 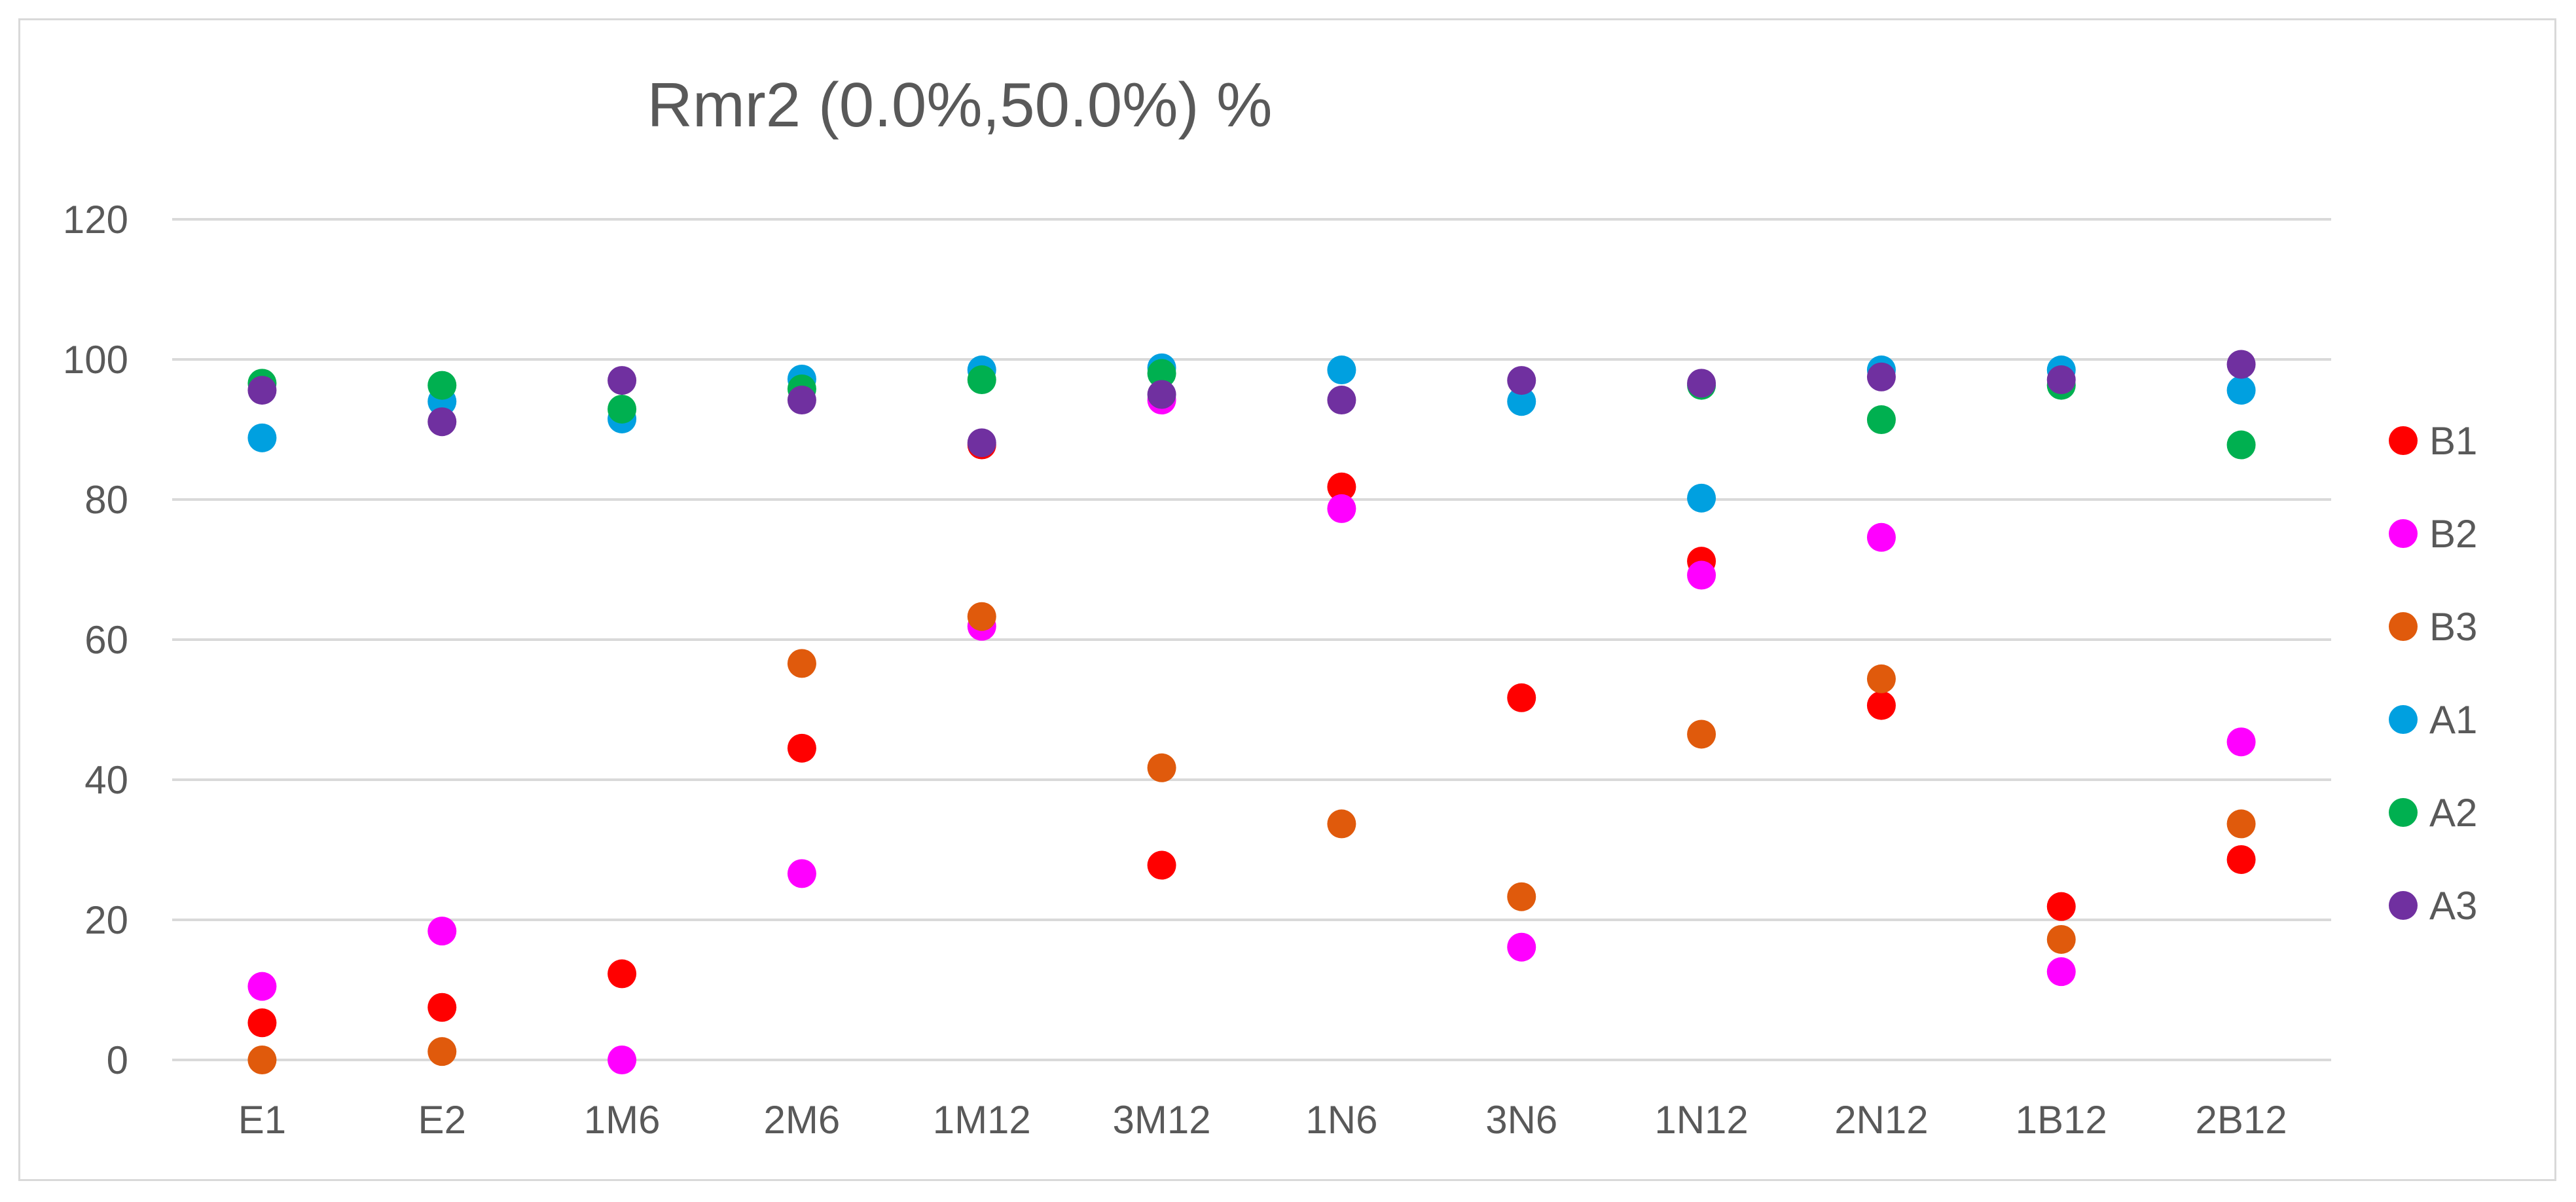 I want to click on point-b2-3n6, so click(x=1521, y=947).